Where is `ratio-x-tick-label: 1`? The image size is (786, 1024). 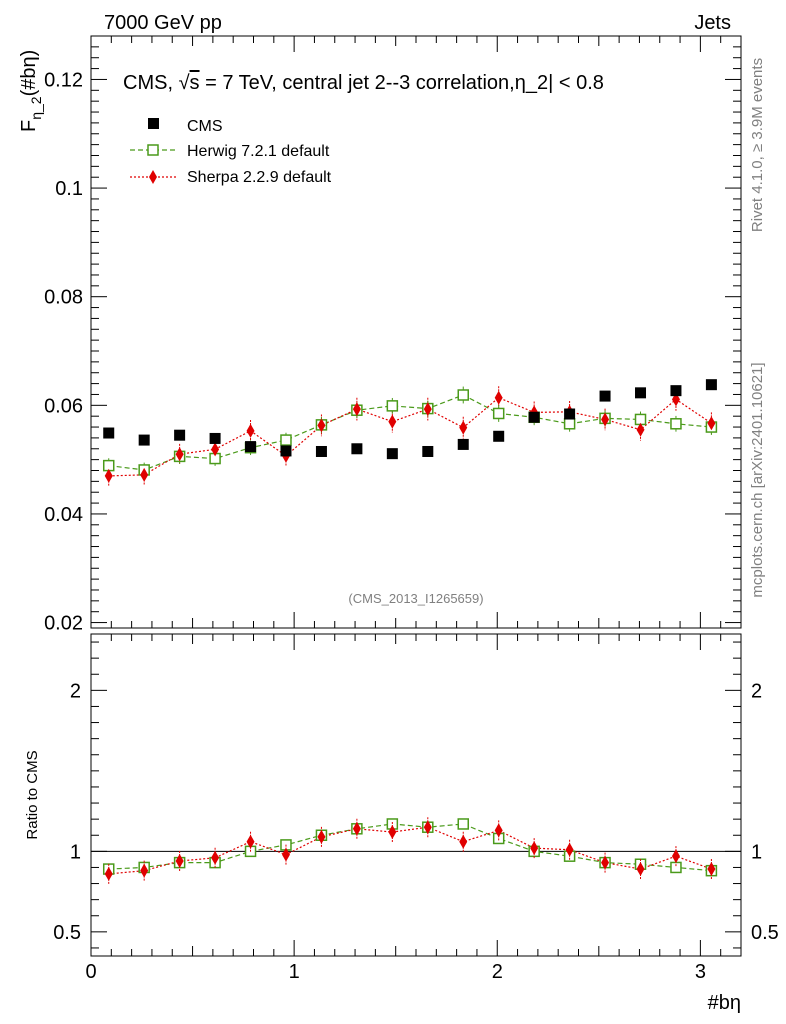
ratio-x-tick-label: 1 is located at coordinates (294, 972).